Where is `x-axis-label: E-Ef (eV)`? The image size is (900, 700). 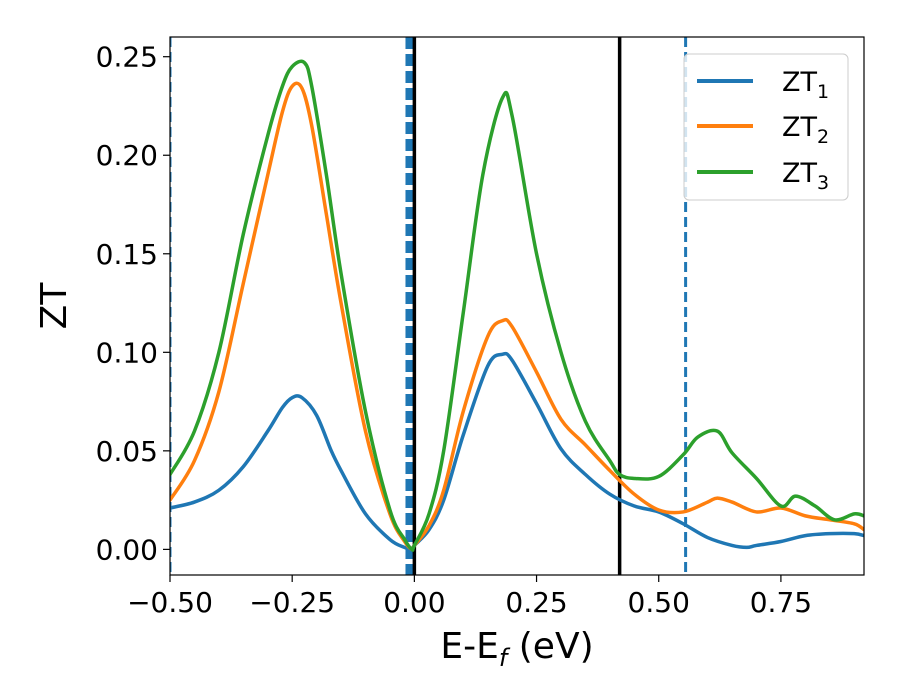 x-axis-label: E-Ef (eV) is located at coordinates (516, 649).